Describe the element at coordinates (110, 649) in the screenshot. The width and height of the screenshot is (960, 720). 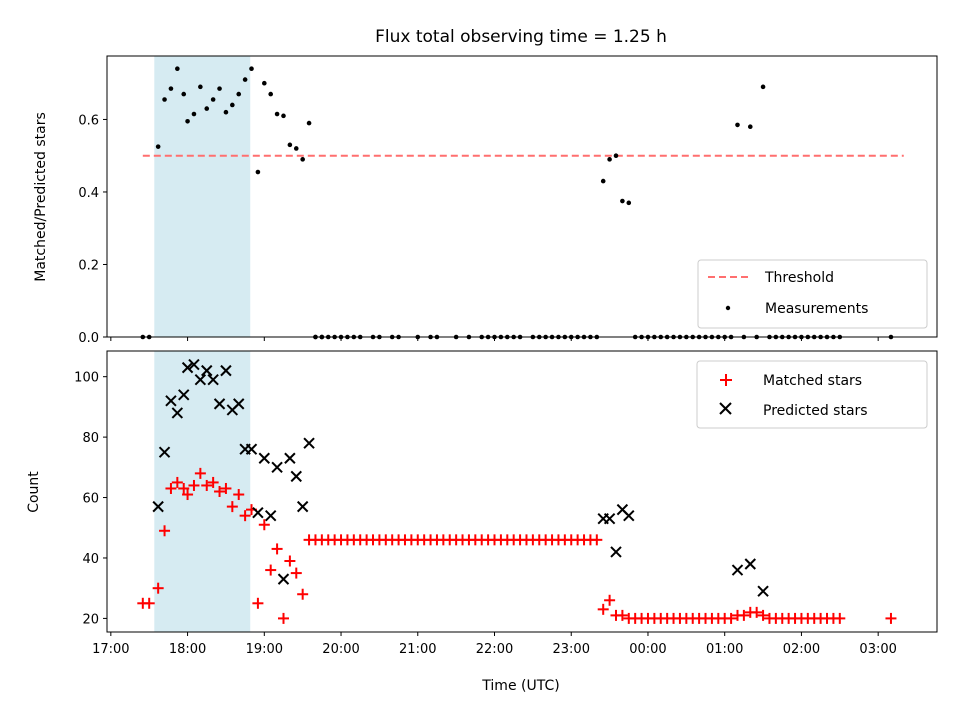
I see `x-tick-label: 17:00` at that location.